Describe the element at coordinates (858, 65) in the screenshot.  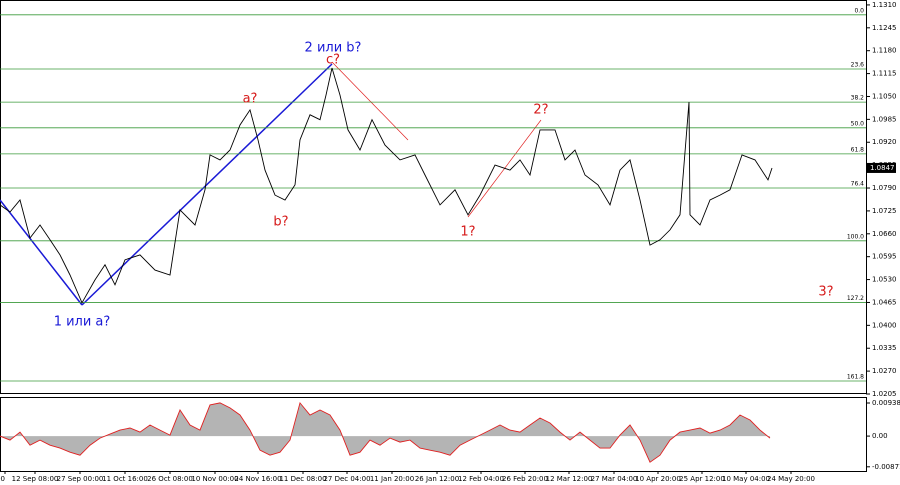
I see `fib-label: 23.6` at that location.